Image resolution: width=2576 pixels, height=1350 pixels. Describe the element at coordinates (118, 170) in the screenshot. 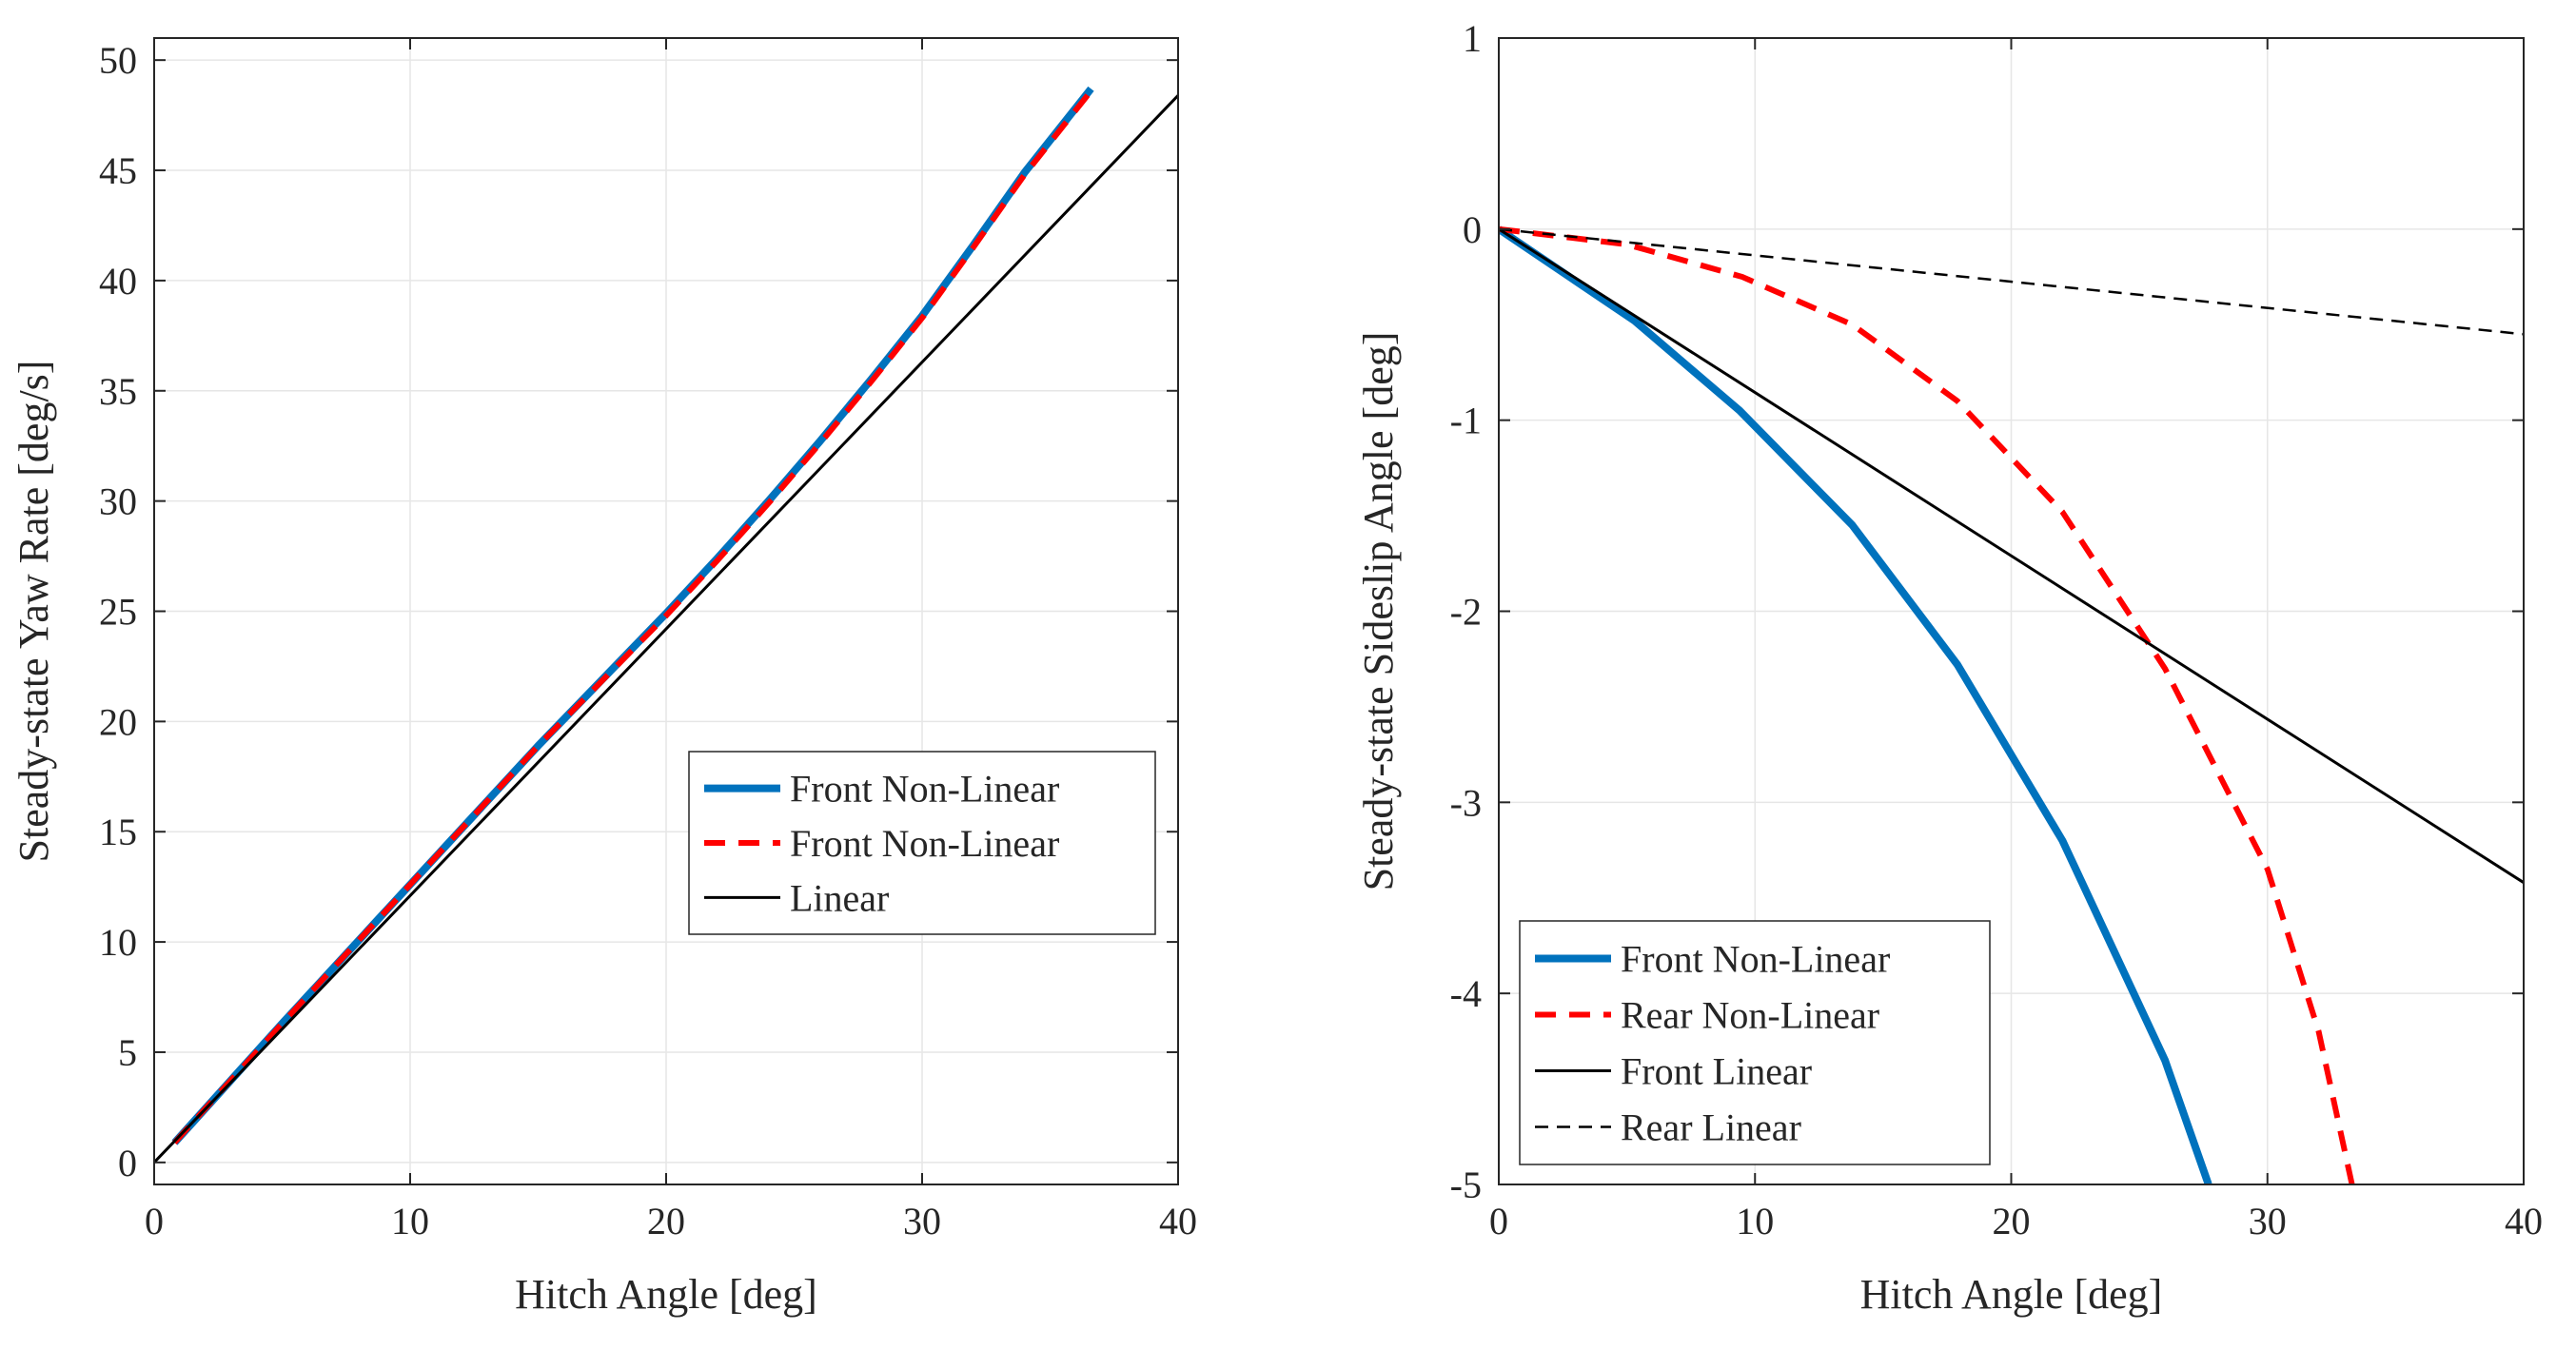

I see `y-tick-label: 45` at that location.